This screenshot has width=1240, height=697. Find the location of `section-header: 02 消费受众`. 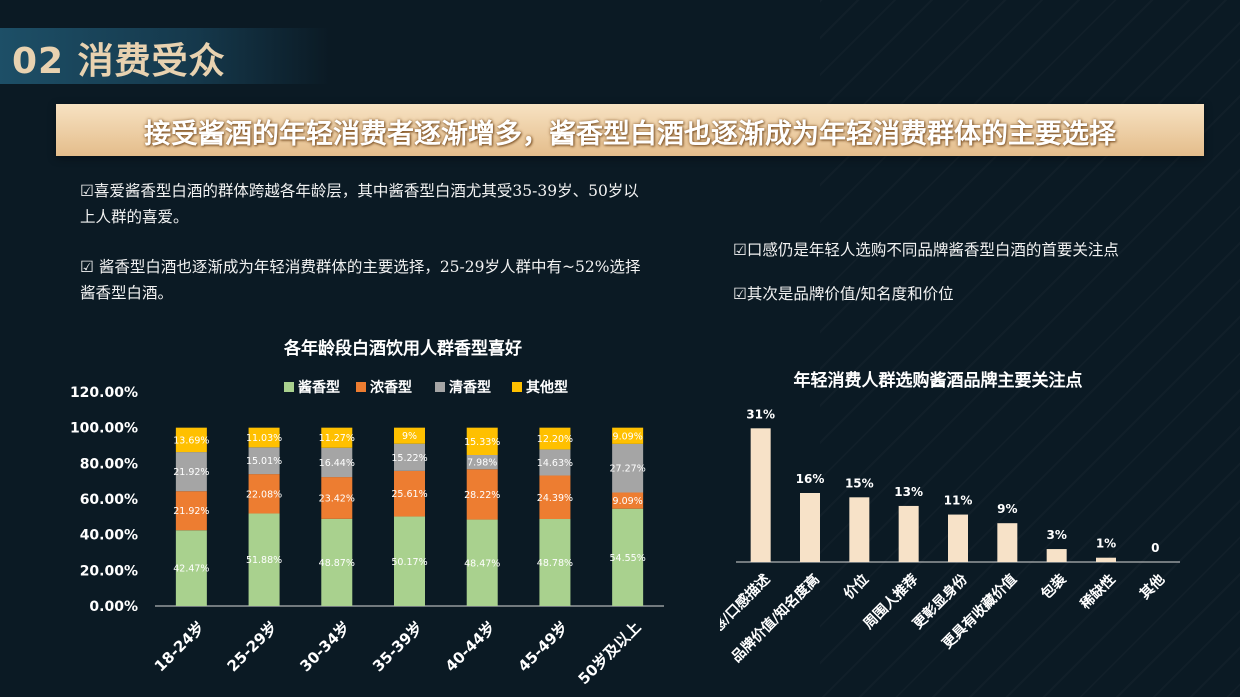

section-header: 02 消费受众 is located at coordinates (165, 56).